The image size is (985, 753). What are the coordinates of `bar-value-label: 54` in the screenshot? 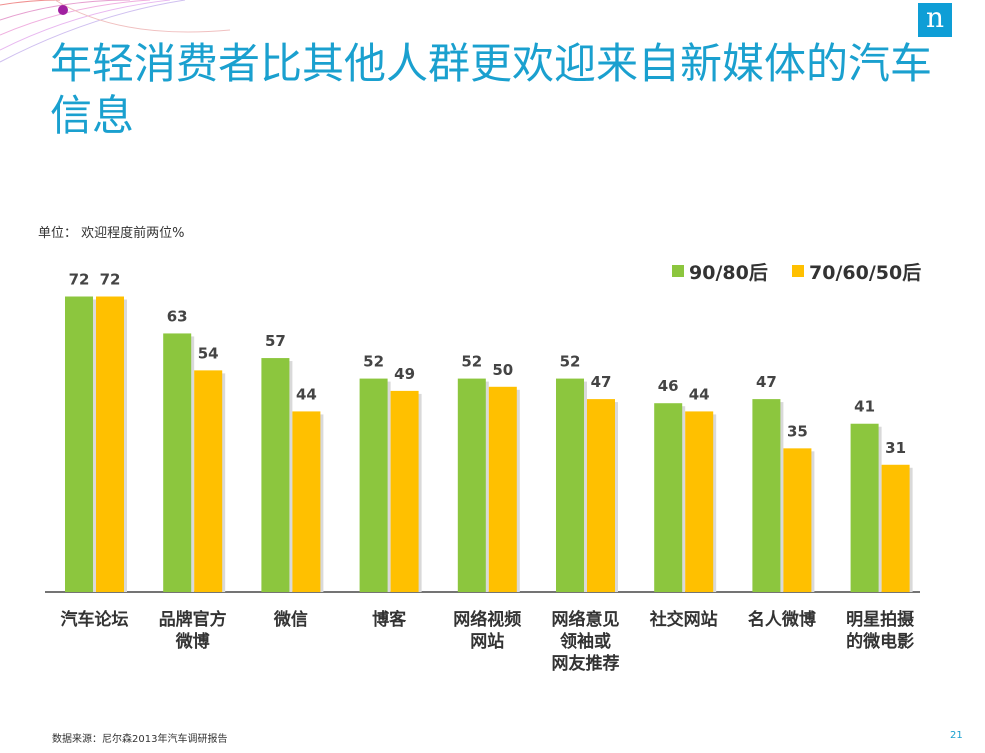 It's located at (208, 353).